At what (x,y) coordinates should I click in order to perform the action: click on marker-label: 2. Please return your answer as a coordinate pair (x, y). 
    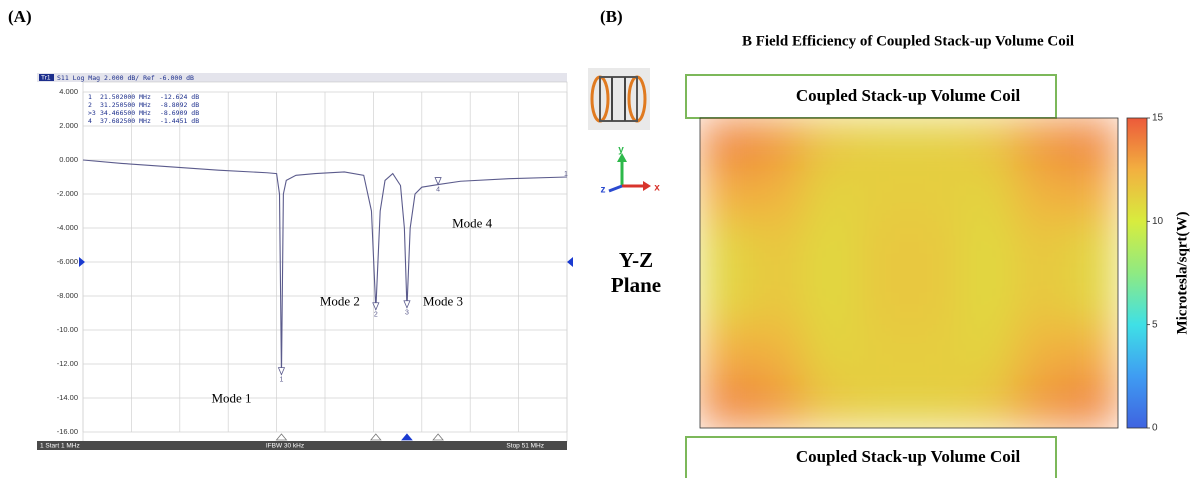
    Looking at the image, I should click on (376, 315).